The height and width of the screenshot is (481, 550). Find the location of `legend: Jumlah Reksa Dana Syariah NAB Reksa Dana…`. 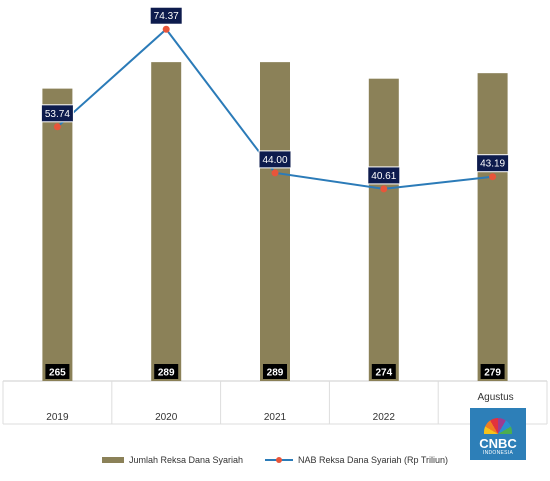

legend: Jumlah Reksa Dana Syariah NAB Reksa Dana… is located at coordinates (275, 460).